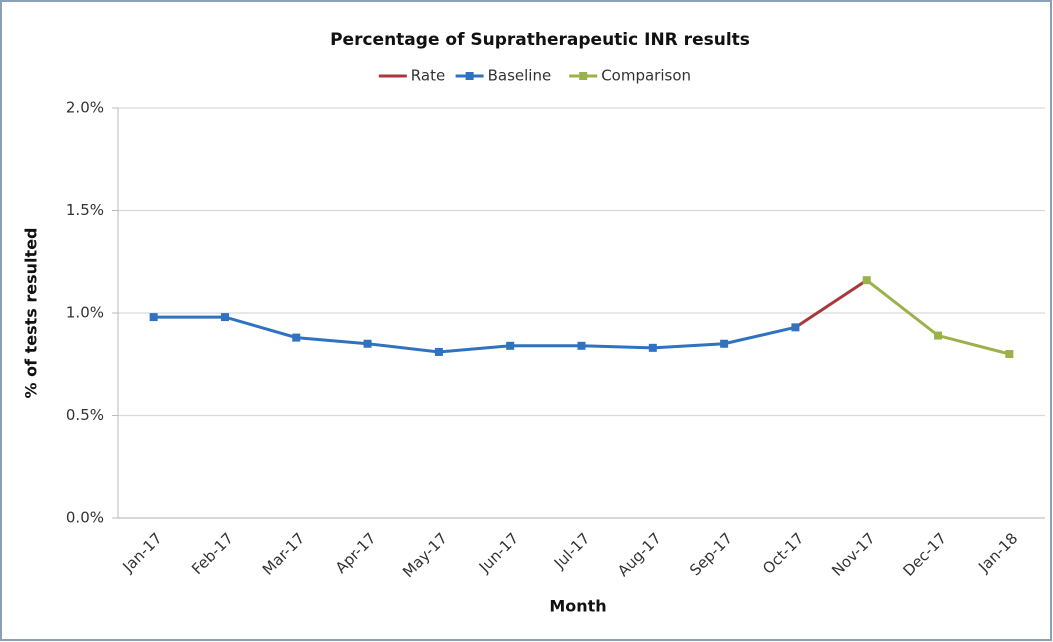 The height and width of the screenshot is (642, 1053). Describe the element at coordinates (577, 606) in the screenshot. I see `x-axis-title: Month` at that location.